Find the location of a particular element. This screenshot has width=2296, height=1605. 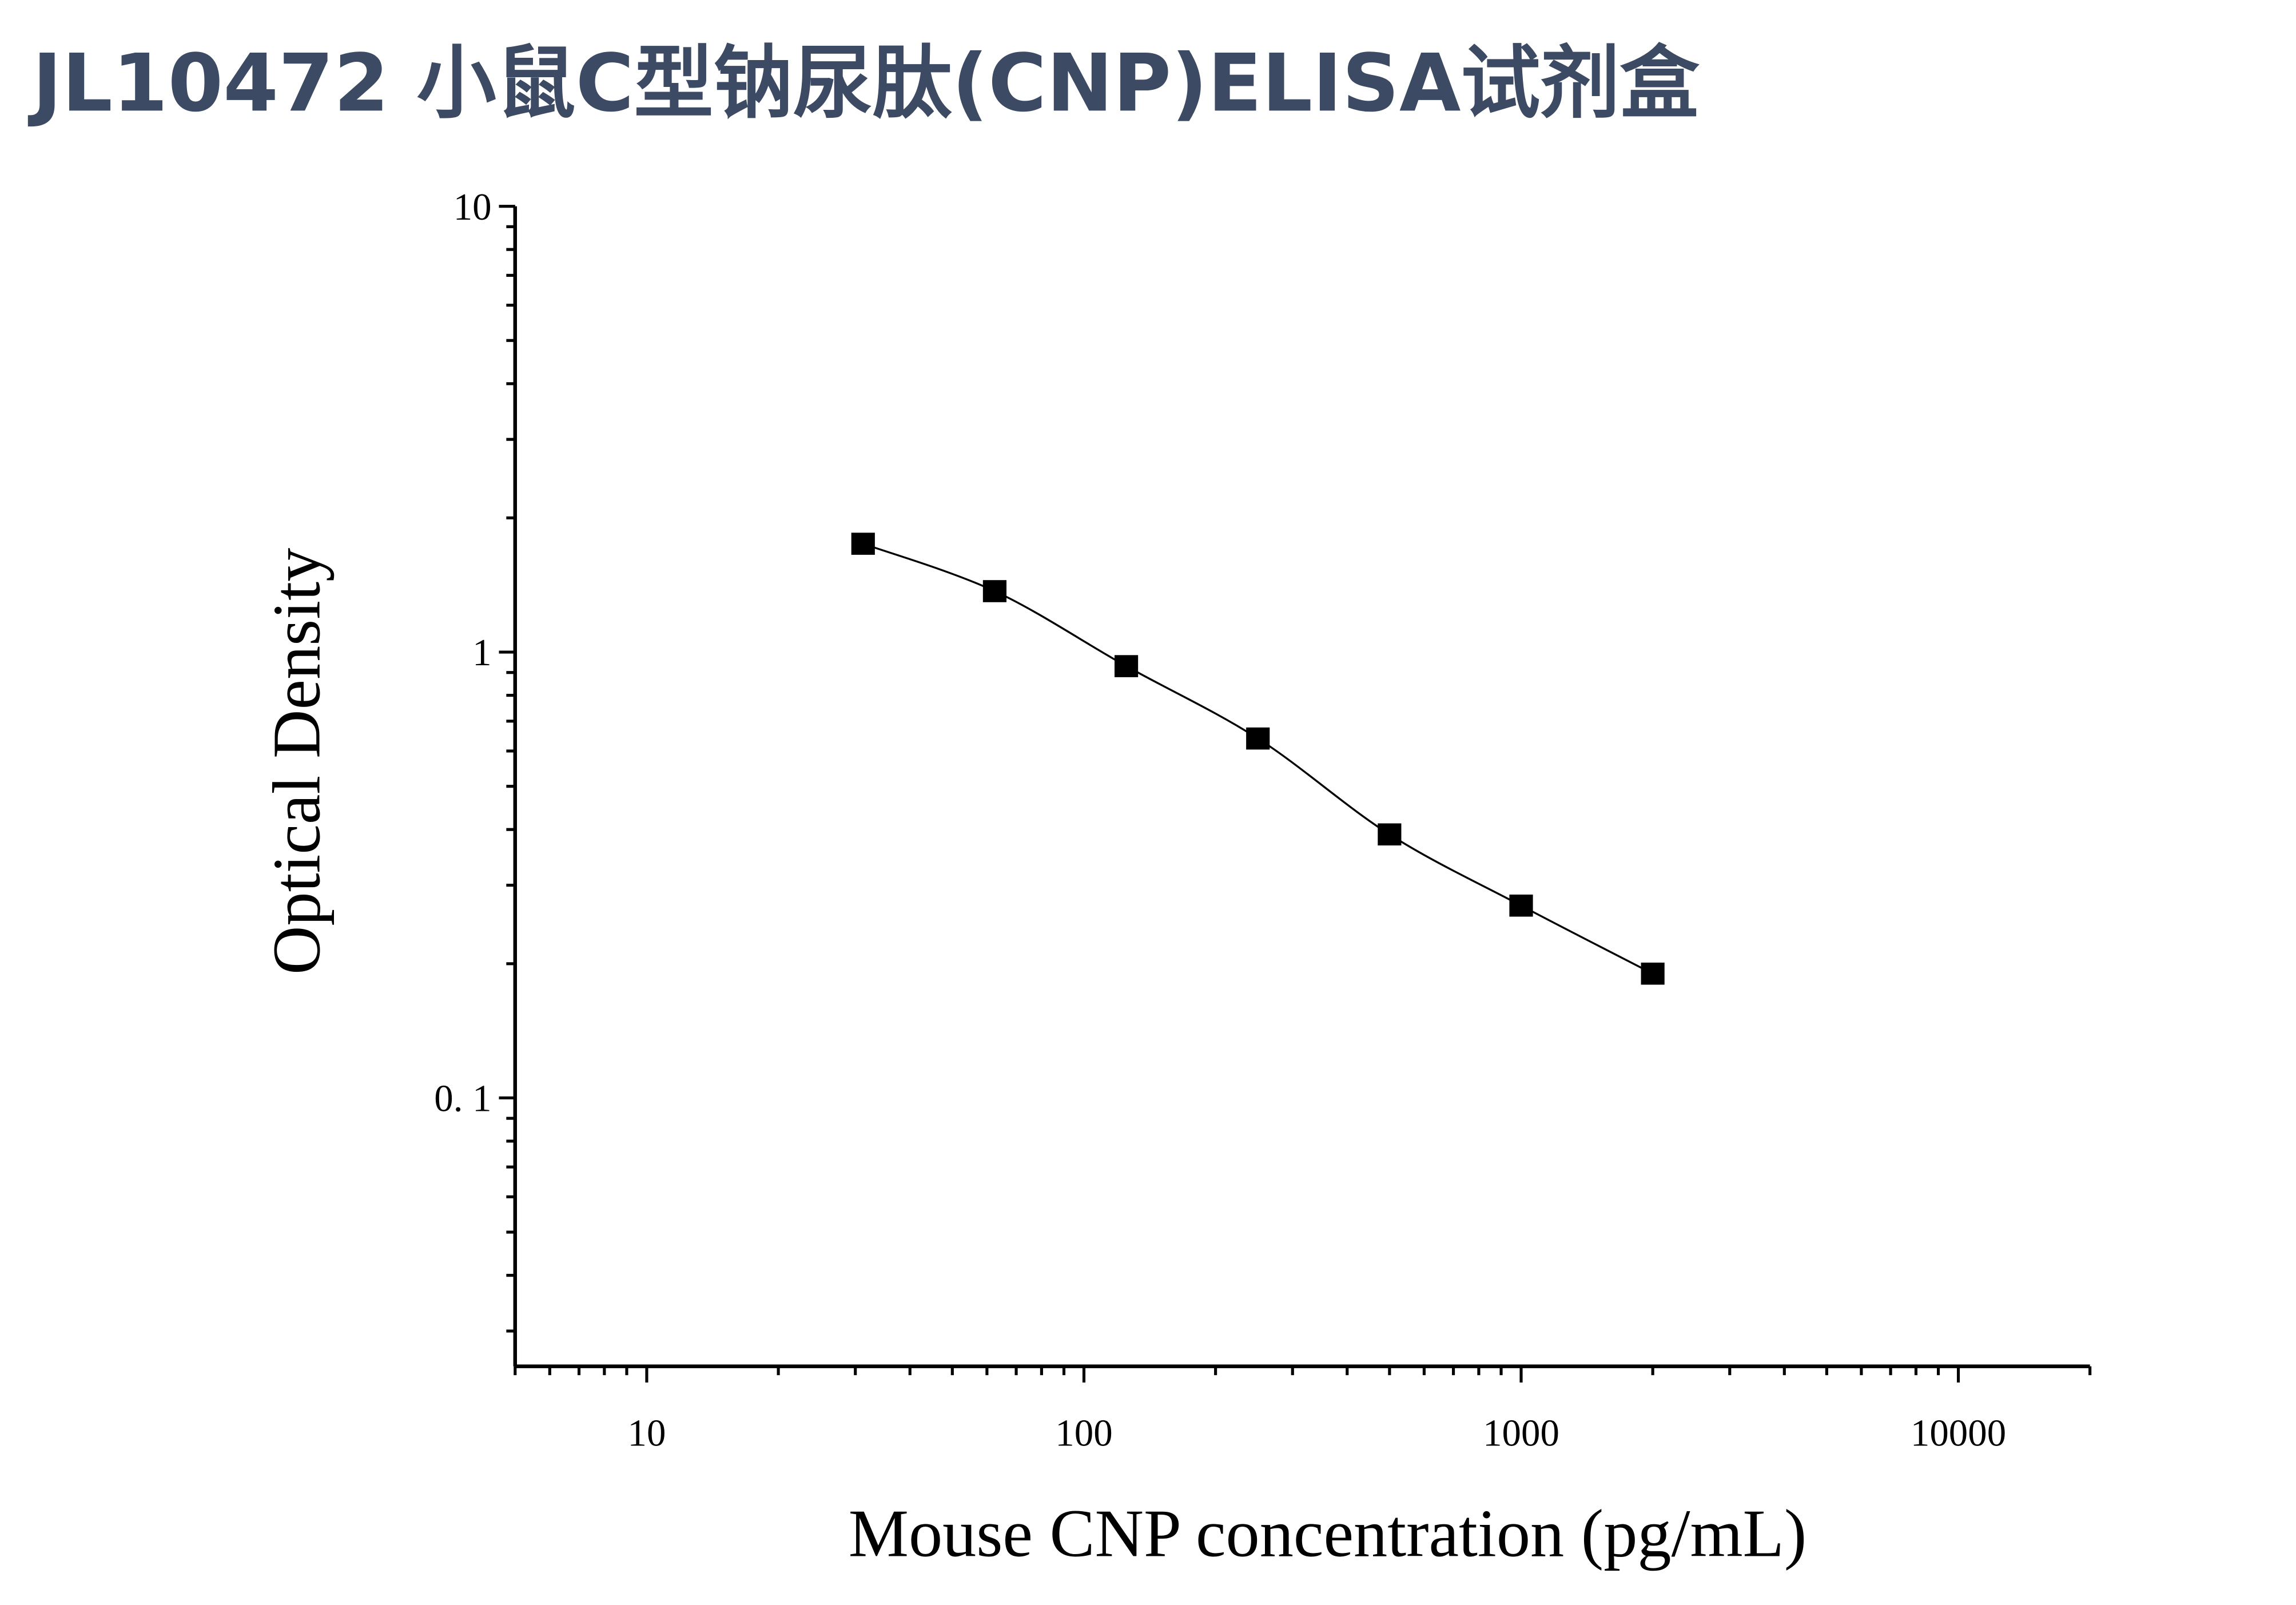

x-tick-label: 10000 is located at coordinates (1959, 1433).